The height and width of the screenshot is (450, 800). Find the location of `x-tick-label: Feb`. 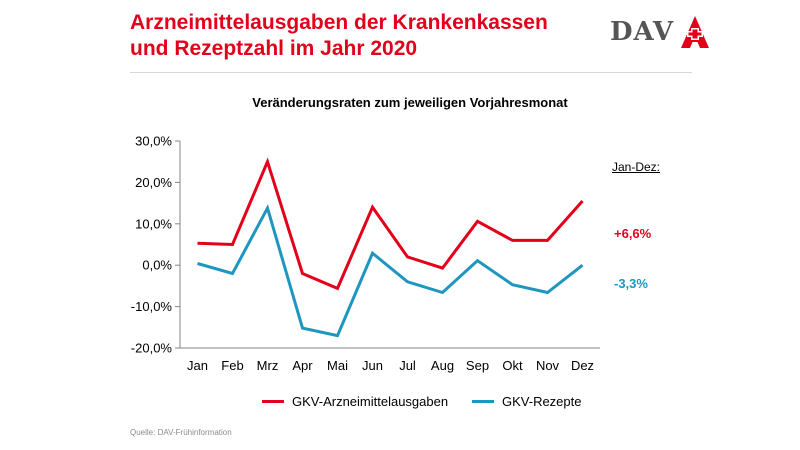

x-tick-label: Feb is located at coordinates (232, 365).